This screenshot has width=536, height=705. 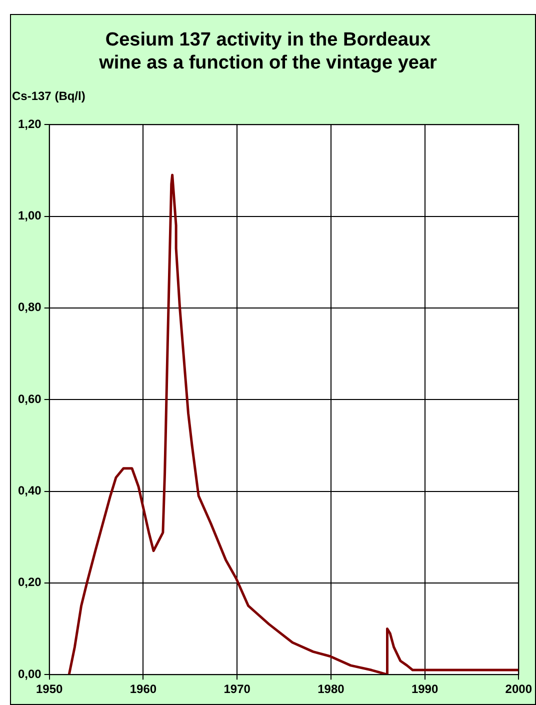 What do you see at coordinates (424, 689) in the screenshot?
I see `x-tick-label: 1990` at bounding box center [424, 689].